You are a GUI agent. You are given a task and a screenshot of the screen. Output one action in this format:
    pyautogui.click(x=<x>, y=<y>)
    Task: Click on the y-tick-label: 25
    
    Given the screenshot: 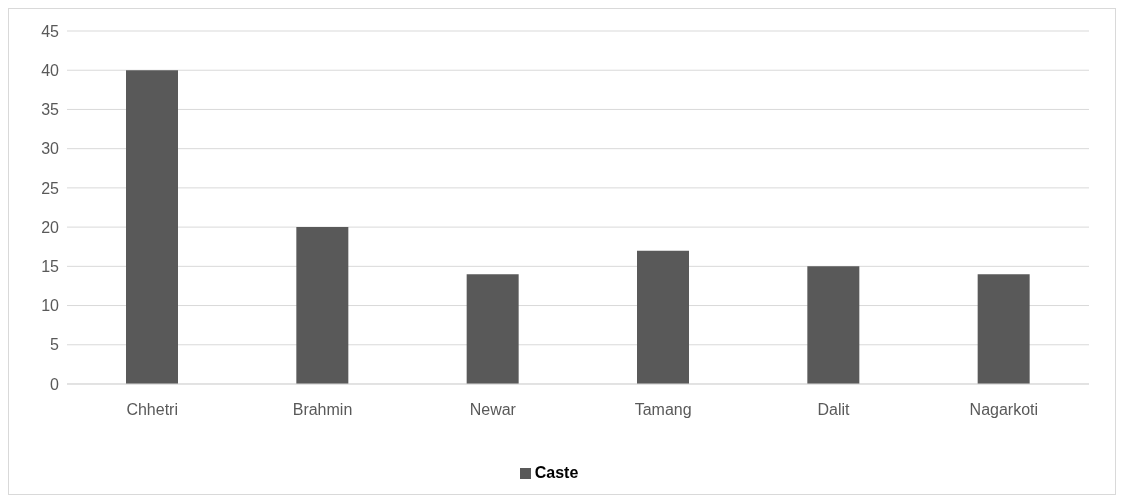 What is the action you would take?
    pyautogui.click(x=50, y=188)
    